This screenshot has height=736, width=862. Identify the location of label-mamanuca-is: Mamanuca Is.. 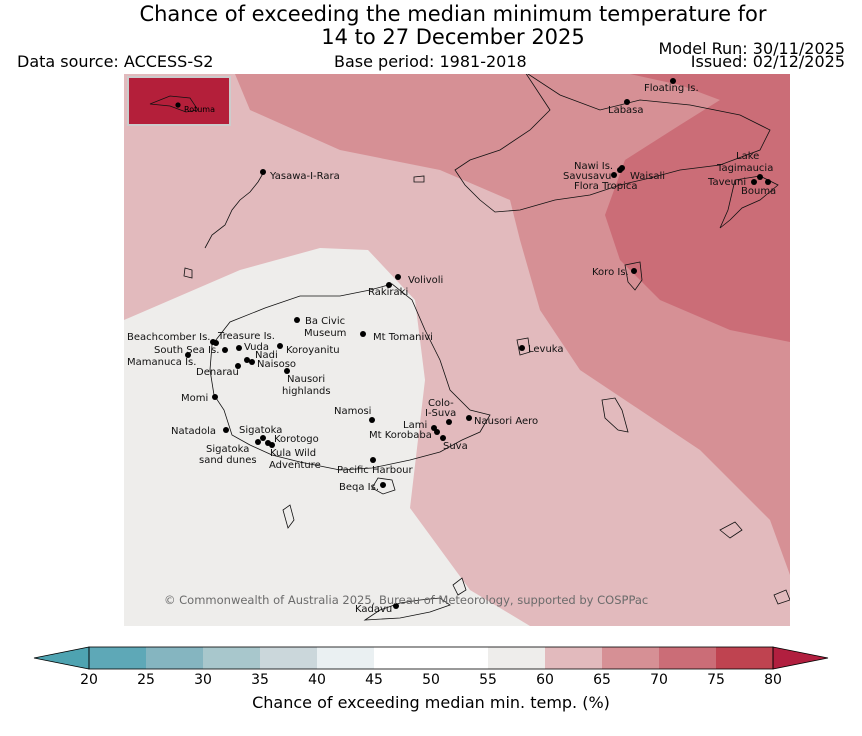
(161, 362).